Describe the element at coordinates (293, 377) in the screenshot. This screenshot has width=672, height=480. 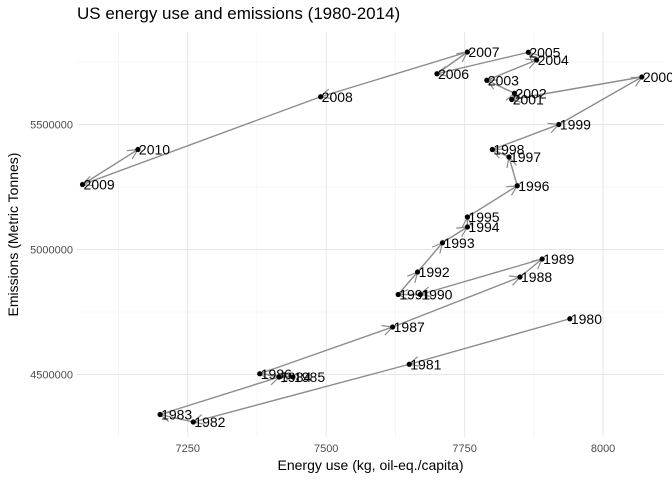
I see `data-point-1985` at that location.